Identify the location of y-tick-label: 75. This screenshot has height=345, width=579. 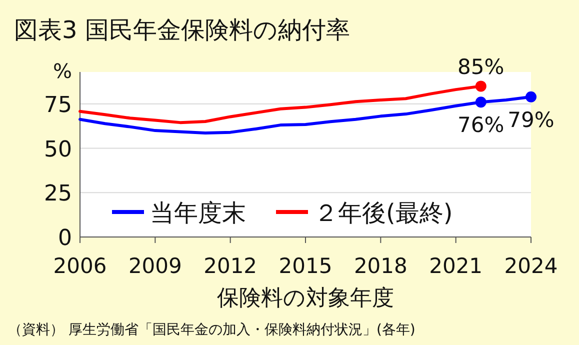
(58, 105).